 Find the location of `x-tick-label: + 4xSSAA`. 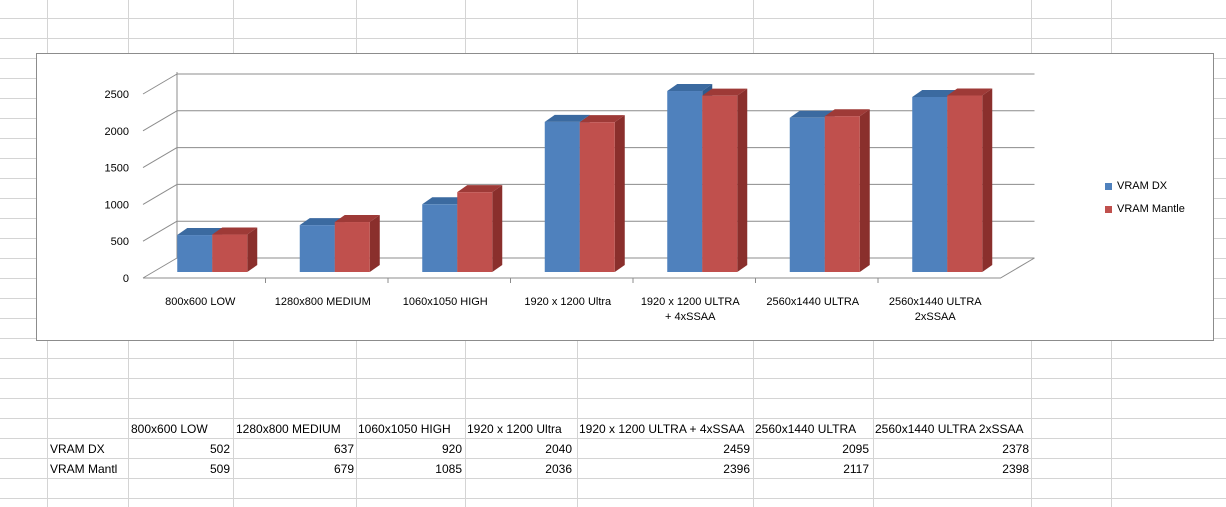

x-tick-label: + 4xSSAA is located at coordinates (690, 317).